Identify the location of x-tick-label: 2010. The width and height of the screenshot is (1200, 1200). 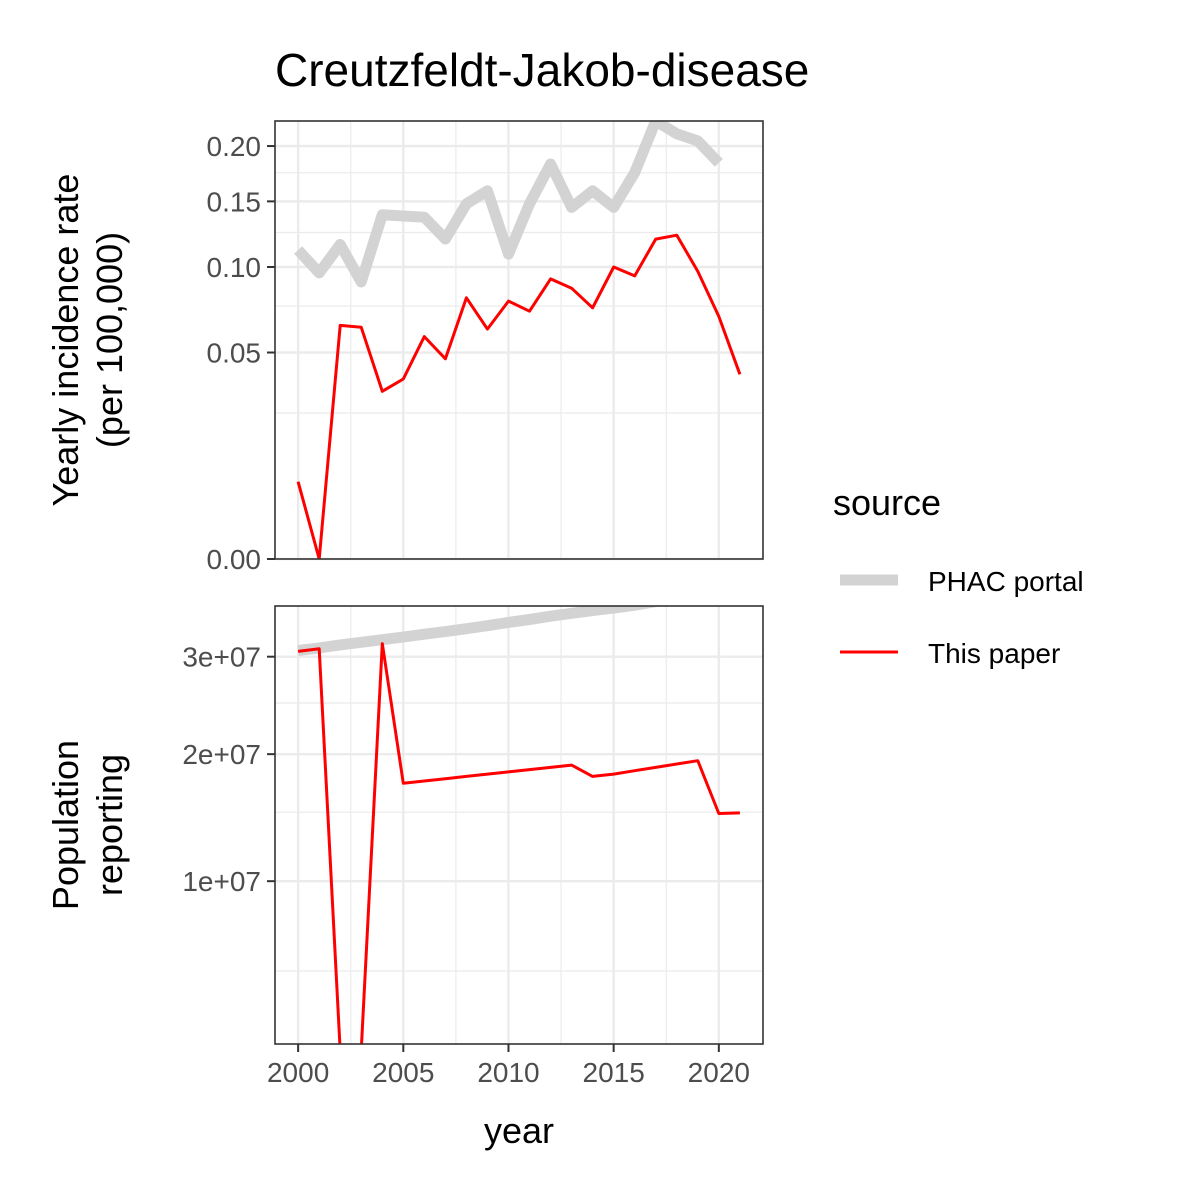
(508, 1072).